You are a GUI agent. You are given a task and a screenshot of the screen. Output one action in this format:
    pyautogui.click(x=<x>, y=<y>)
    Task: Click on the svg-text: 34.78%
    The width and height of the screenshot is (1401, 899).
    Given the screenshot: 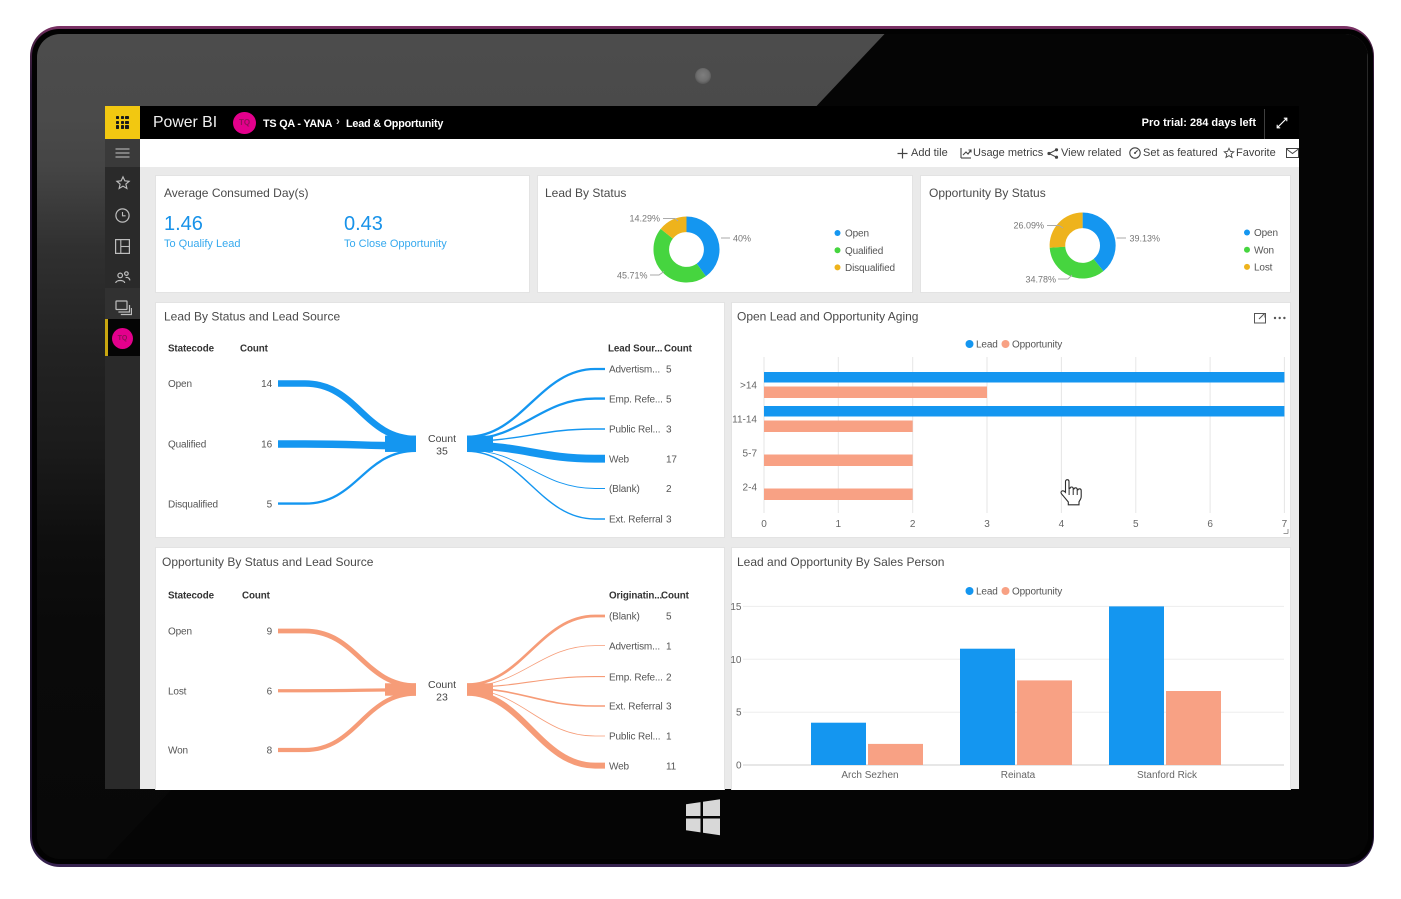 What is the action you would take?
    pyautogui.click(x=1040, y=279)
    